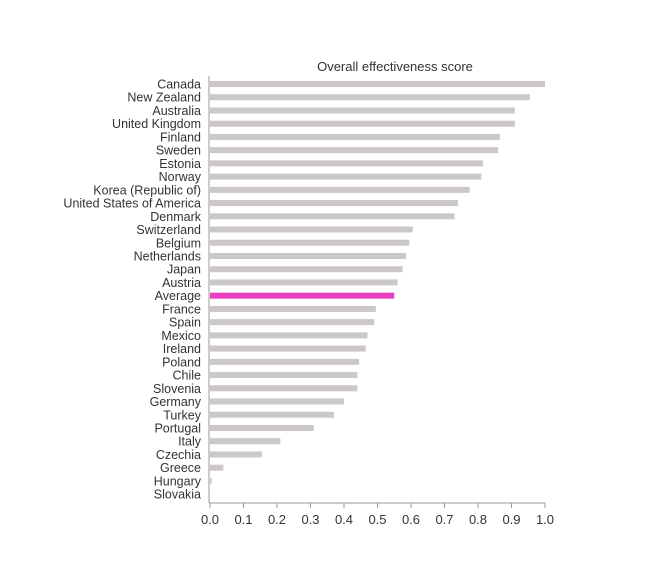 The height and width of the screenshot is (584, 660). I want to click on category-label: United States of America, so click(132, 204).